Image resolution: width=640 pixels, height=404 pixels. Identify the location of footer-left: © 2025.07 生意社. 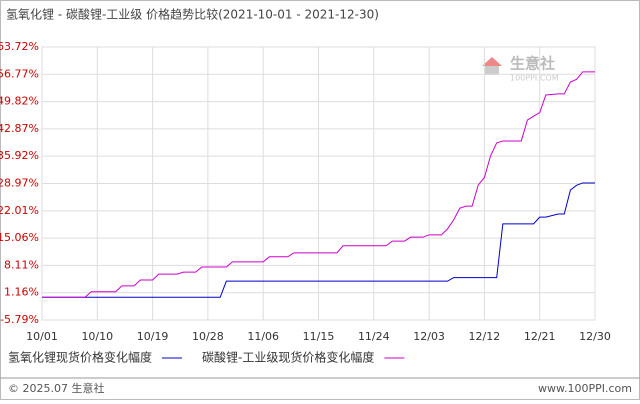
(56, 388).